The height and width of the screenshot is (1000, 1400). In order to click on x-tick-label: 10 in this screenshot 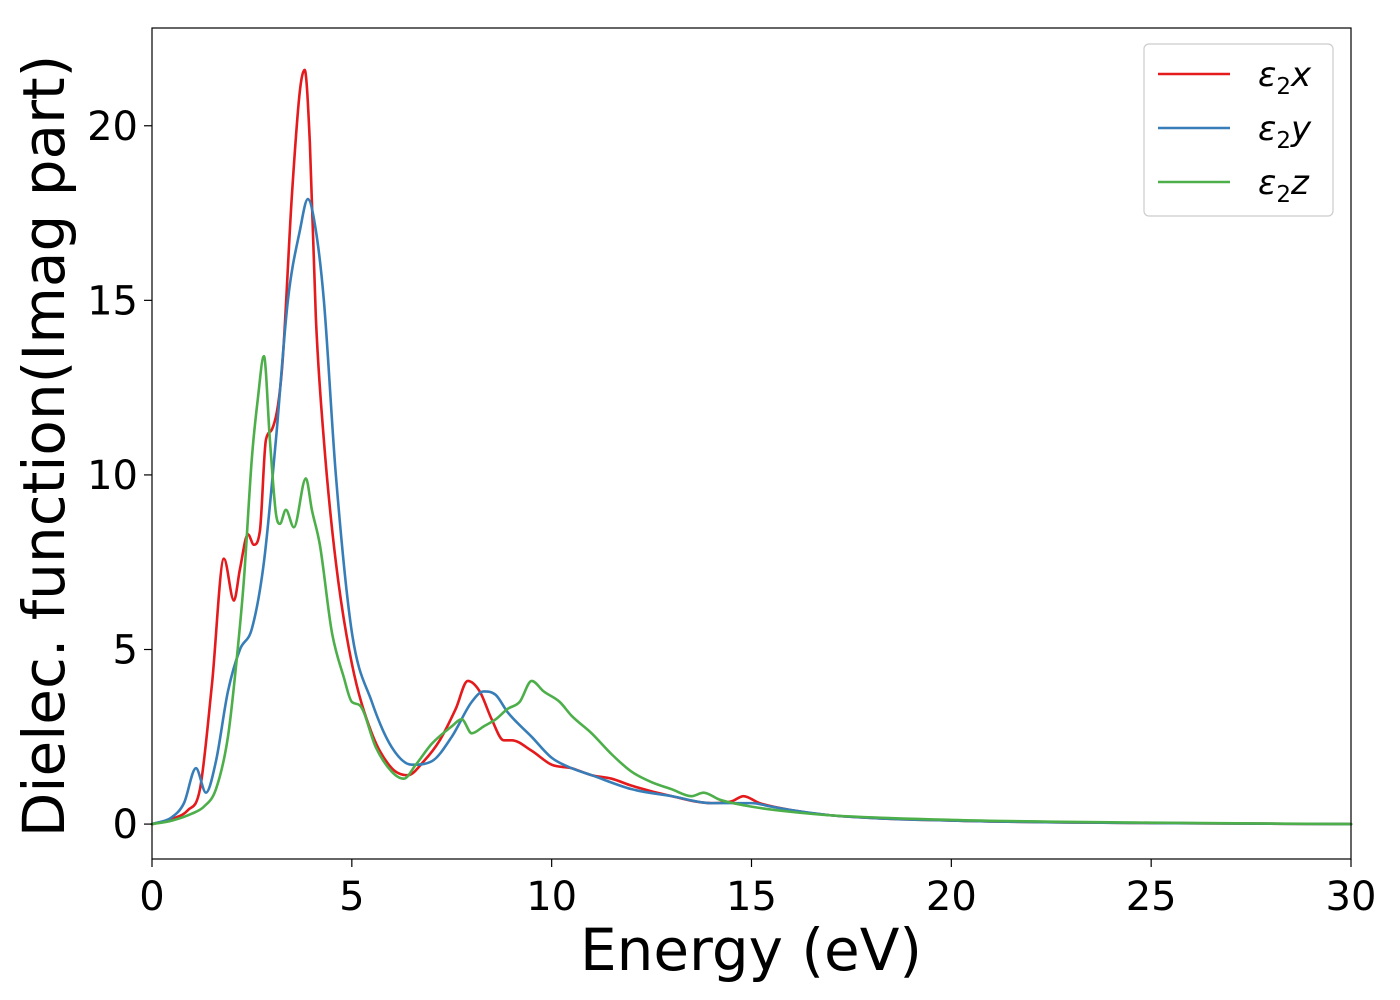, I will do `click(551, 897)`.